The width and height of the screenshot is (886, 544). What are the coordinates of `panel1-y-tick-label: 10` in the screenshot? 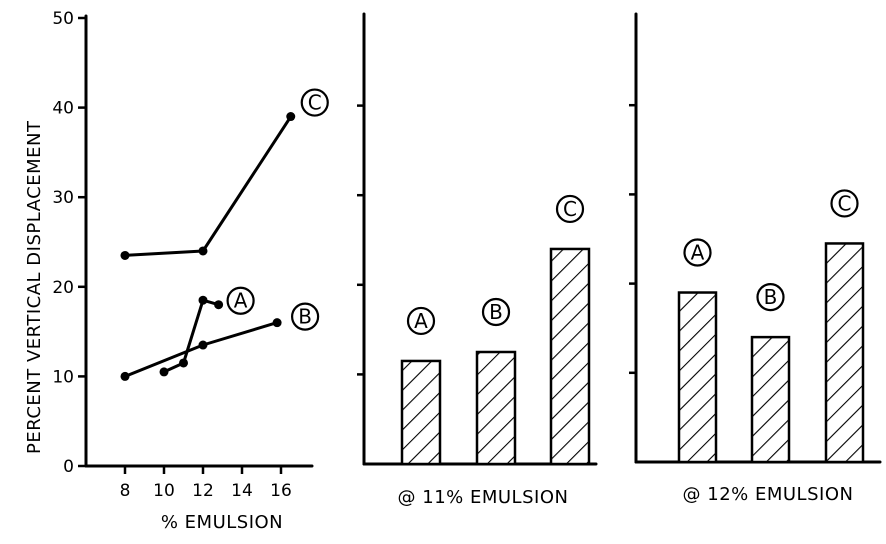 It's located at (63, 377).